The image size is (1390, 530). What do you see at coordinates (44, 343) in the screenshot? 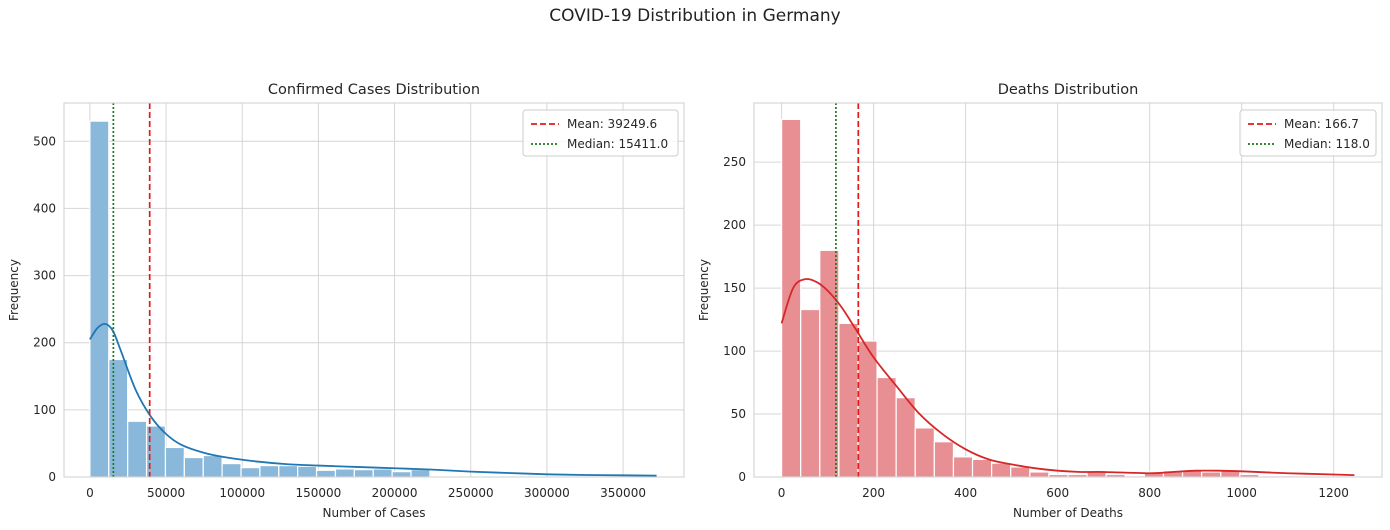
I see `chart1-ytick-label-2: 200` at bounding box center [44, 343].